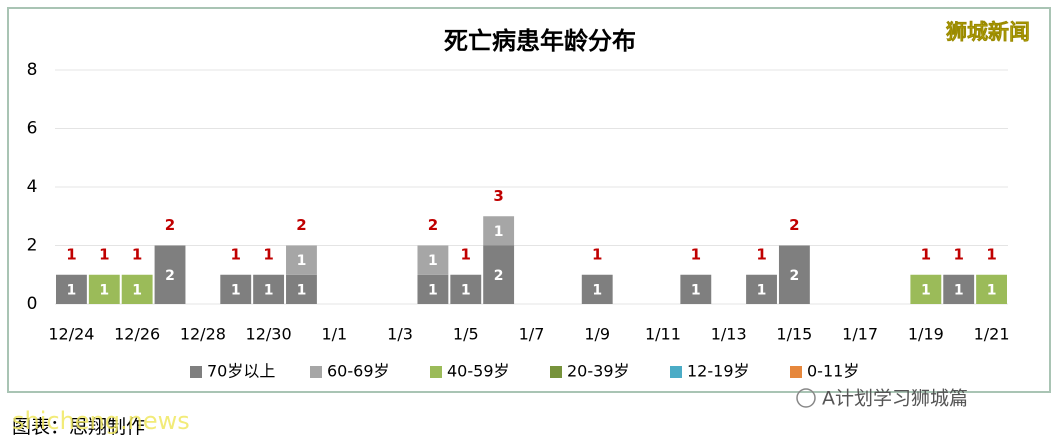 The image size is (1058, 448). Describe the element at coordinates (241, 371) in the screenshot. I see `legend-label: 70岁以上` at that location.